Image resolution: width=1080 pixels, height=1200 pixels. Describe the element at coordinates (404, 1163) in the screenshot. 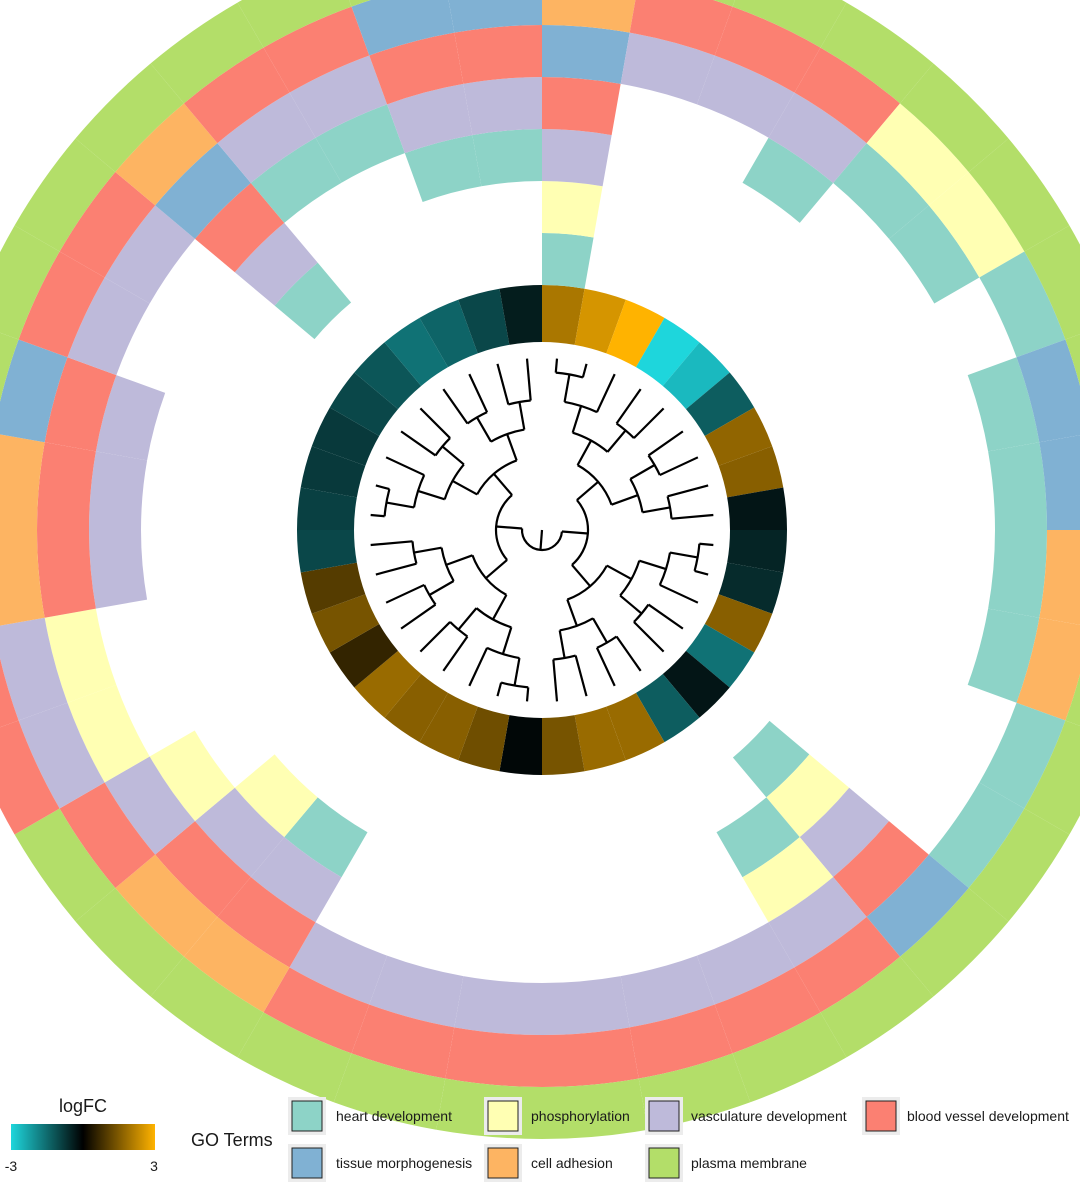

I see `legend-label: tissue morphogenesis` at that location.